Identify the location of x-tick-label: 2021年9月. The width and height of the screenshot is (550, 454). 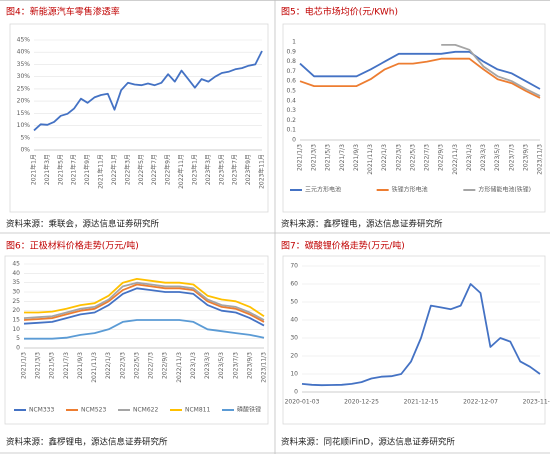
(87, 169).